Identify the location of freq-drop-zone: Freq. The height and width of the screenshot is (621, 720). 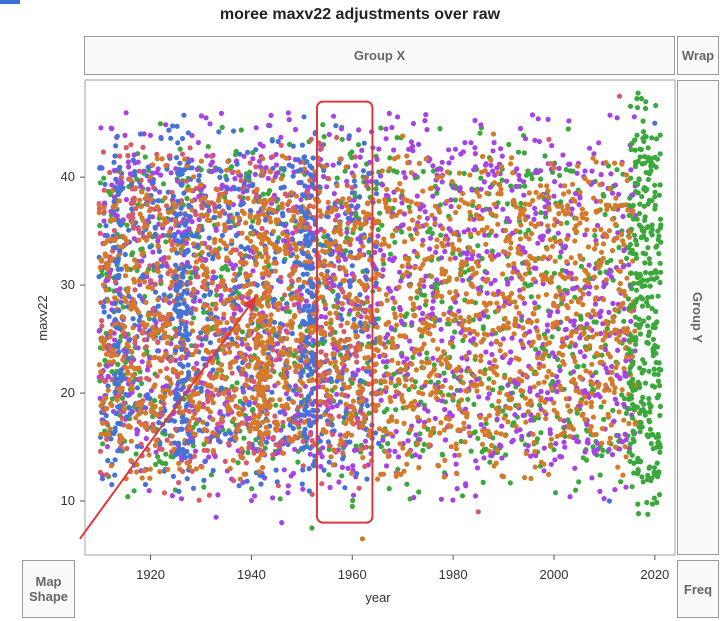
(698, 589).